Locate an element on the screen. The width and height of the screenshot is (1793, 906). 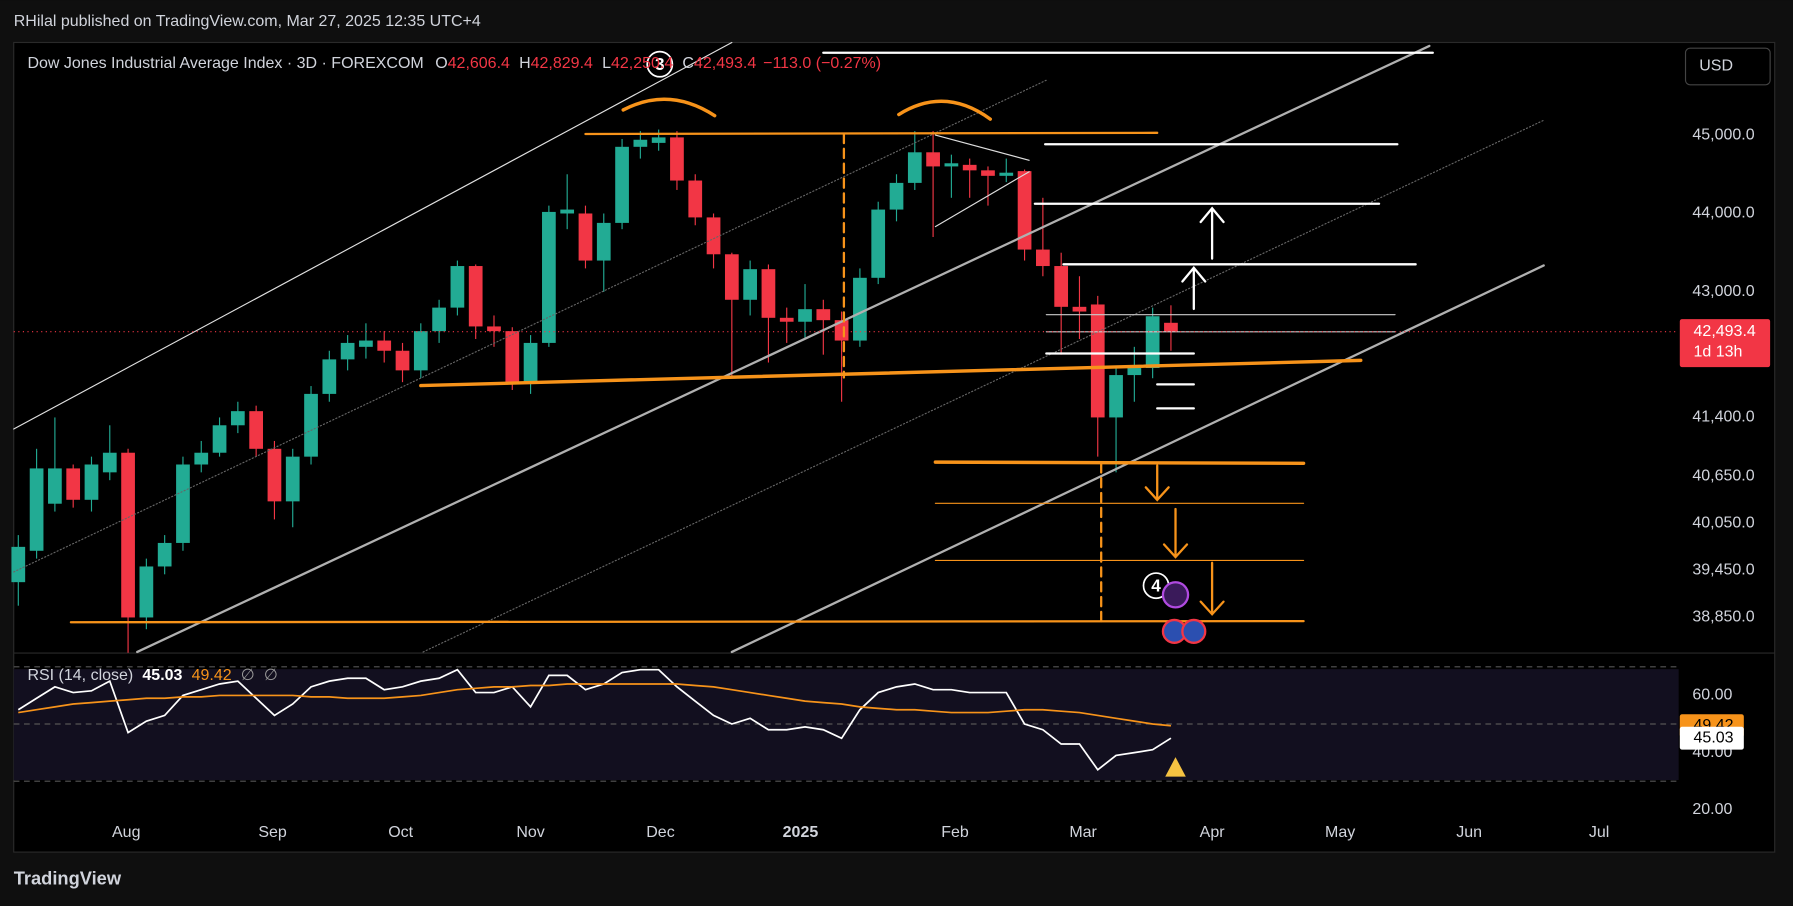
support-line is located at coordinates (891, 373).